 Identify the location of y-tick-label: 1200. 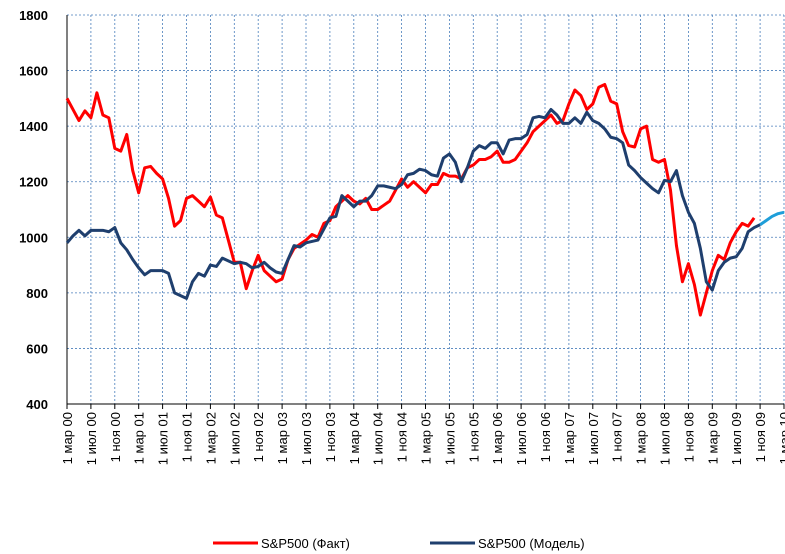
(33, 182).